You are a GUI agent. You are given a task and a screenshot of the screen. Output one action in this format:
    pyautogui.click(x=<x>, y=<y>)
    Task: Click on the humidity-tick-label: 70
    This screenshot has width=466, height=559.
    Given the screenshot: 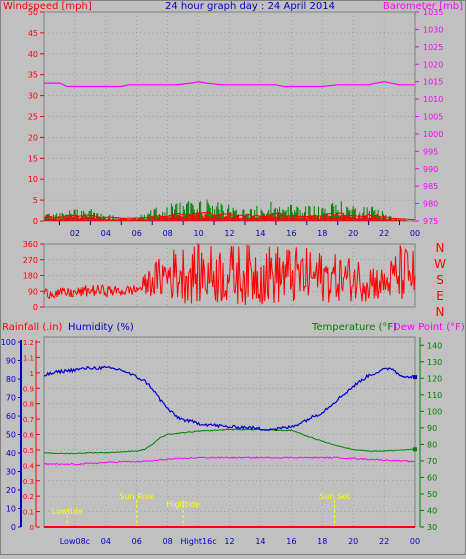 What is the action you would take?
    pyautogui.click(x=11, y=398)
    